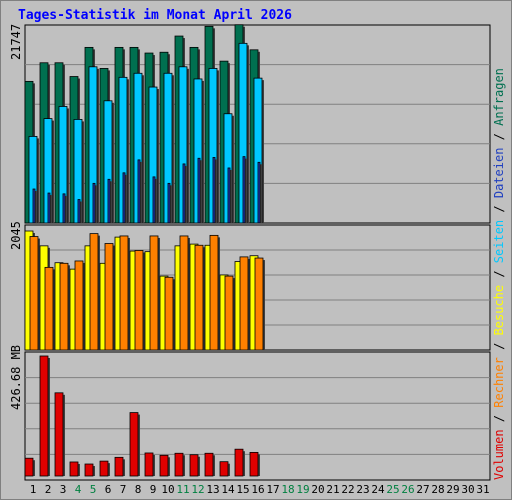 The image size is (512, 500). What do you see at coordinates (212, 489) in the screenshot?
I see `x-label-13: 13` at bounding box center [212, 489].